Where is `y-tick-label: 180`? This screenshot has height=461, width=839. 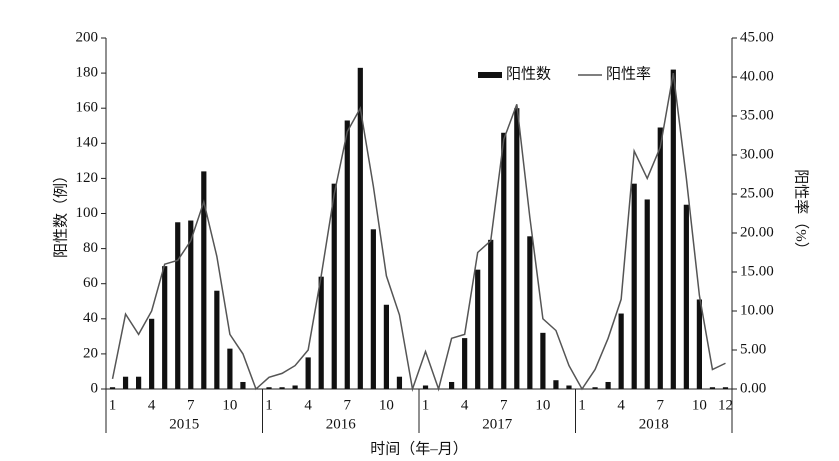 y-tick-label: 180 is located at coordinates (87, 73).